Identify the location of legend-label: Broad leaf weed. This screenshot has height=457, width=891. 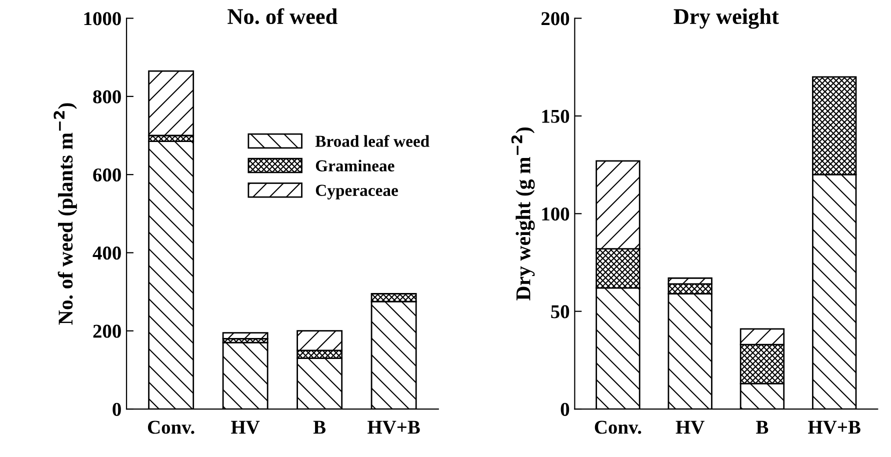
(372, 141).